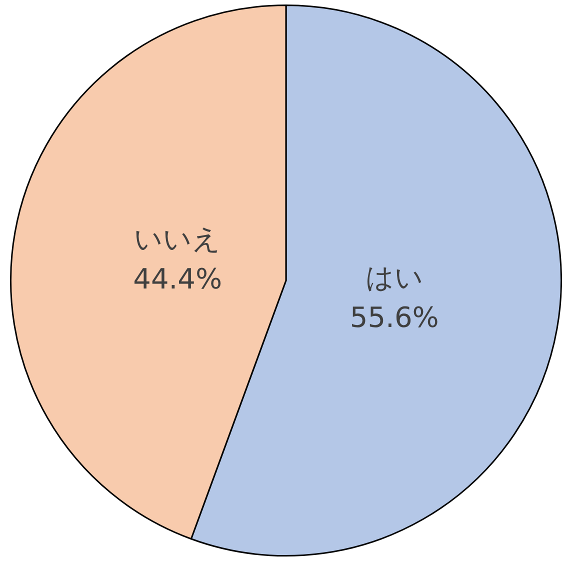 This screenshot has height=561, width=562. Describe the element at coordinates (394, 317) in the screenshot. I see `data-label: 55.6%` at that location.